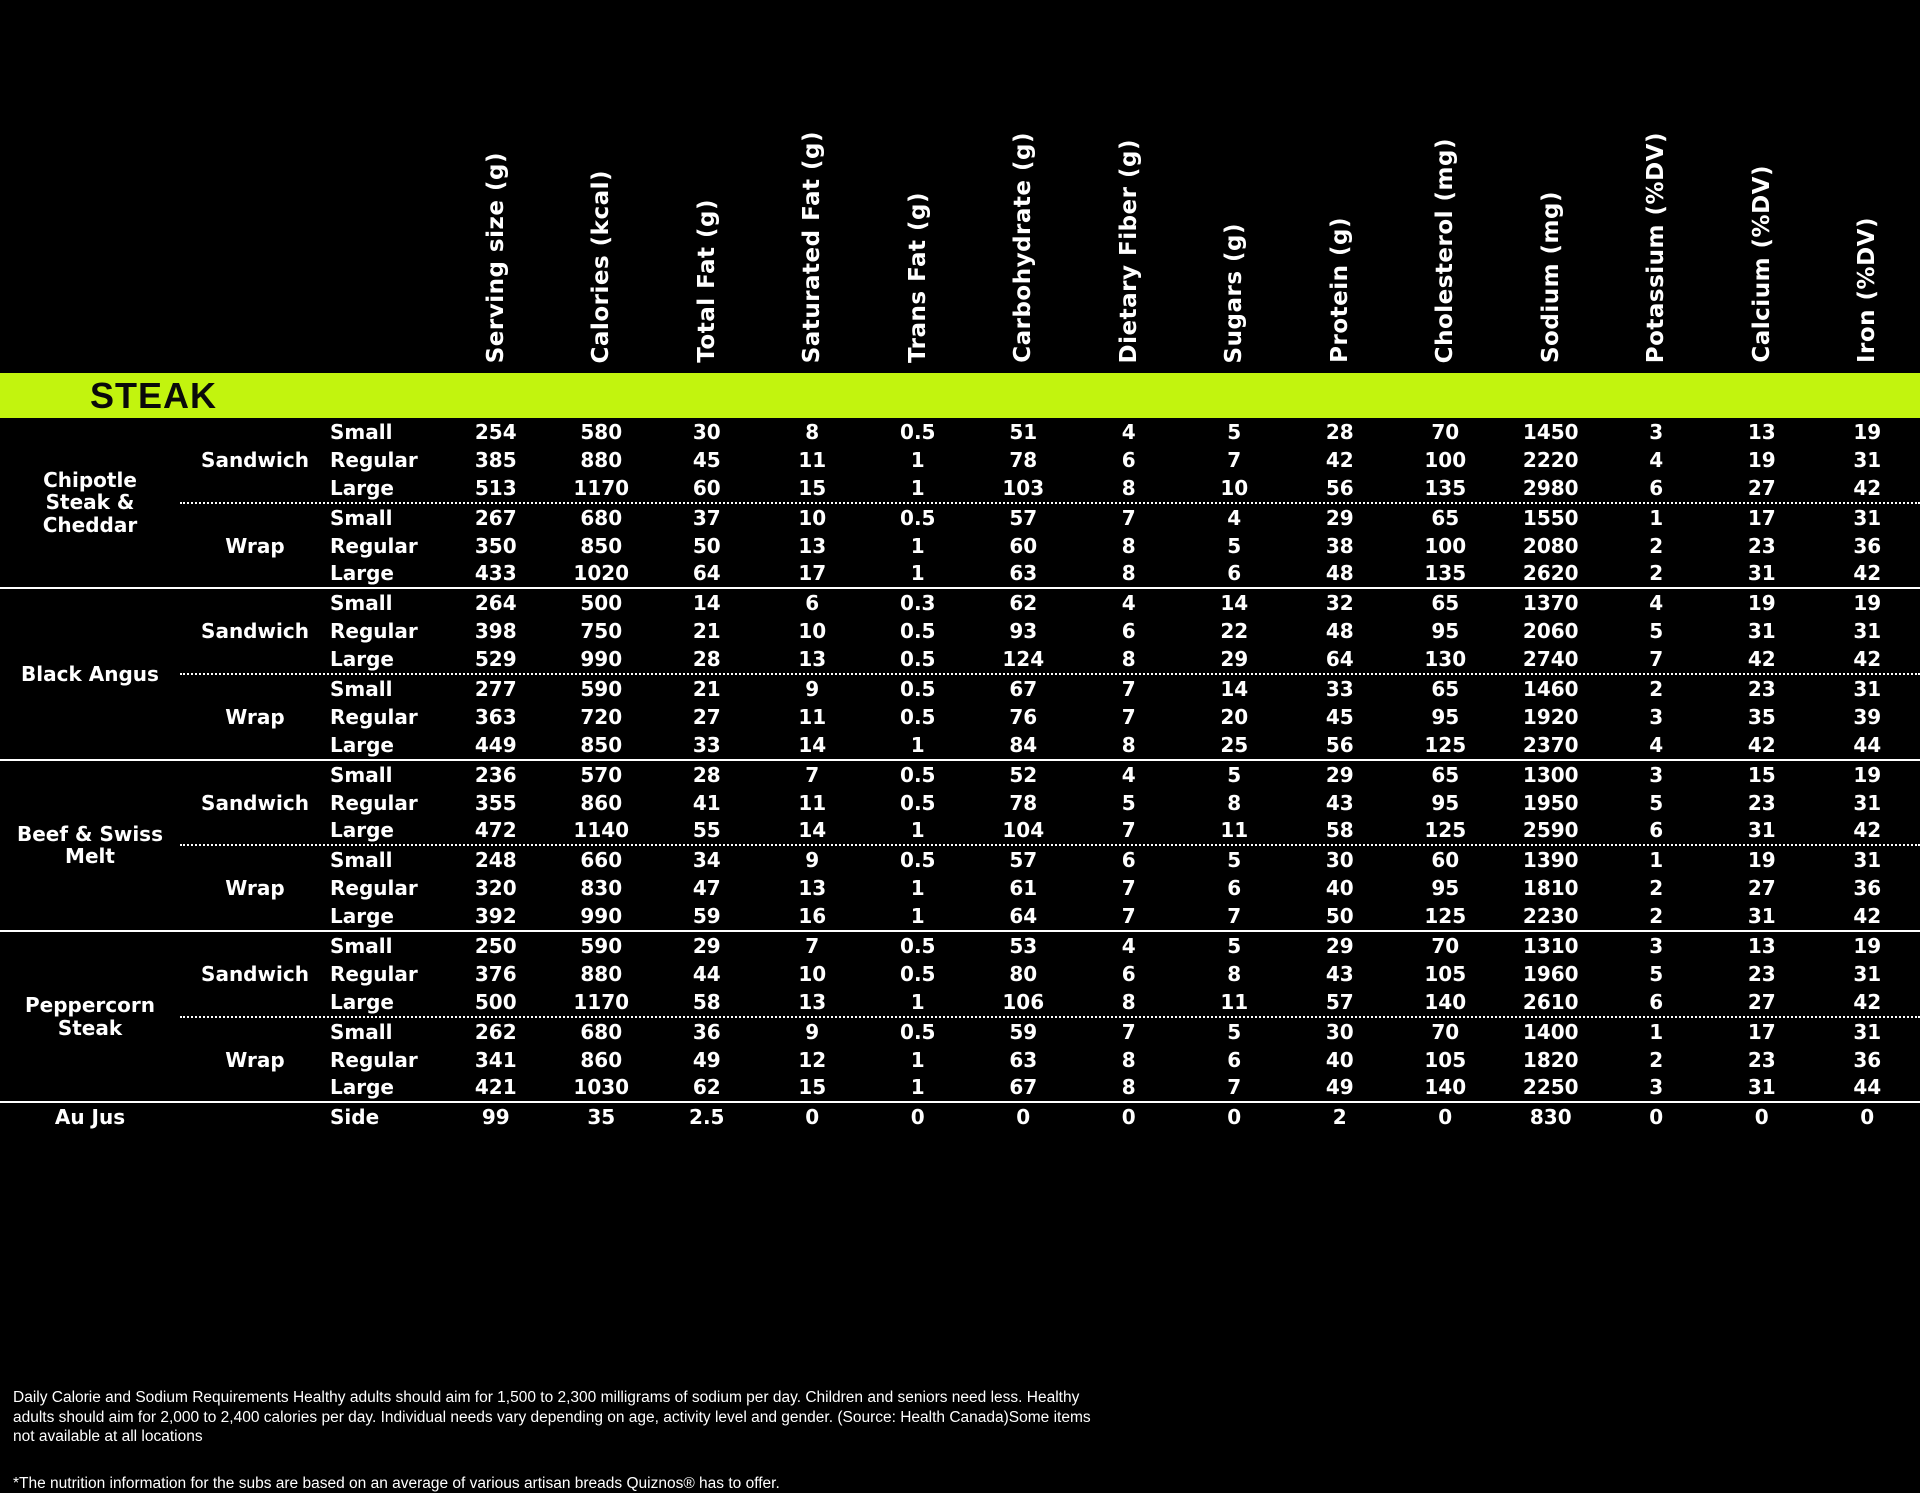 This screenshot has height=1493, width=1920. I want to click on value-cell: 7, so click(1235, 1087).